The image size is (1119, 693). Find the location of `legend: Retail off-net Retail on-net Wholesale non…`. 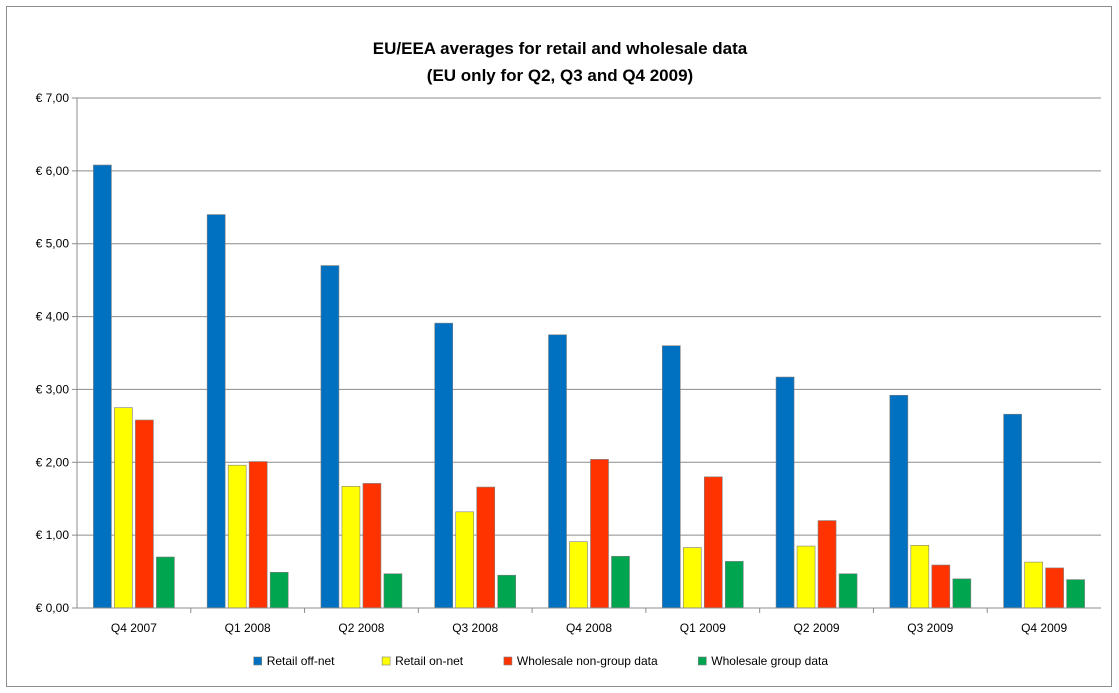

legend: Retail off-net Retail on-net Wholesale non… is located at coordinates (540, 661).